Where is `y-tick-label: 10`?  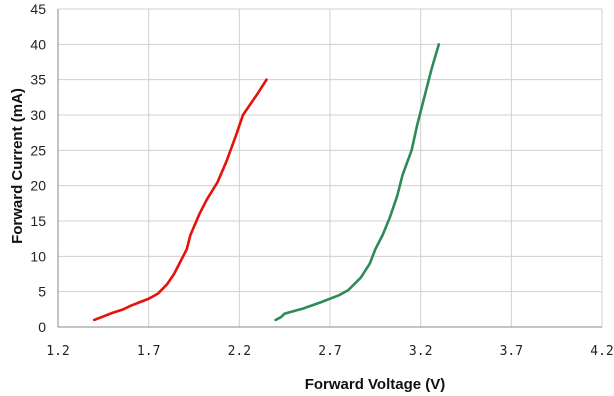 y-tick-label: 10 is located at coordinates (38, 256).